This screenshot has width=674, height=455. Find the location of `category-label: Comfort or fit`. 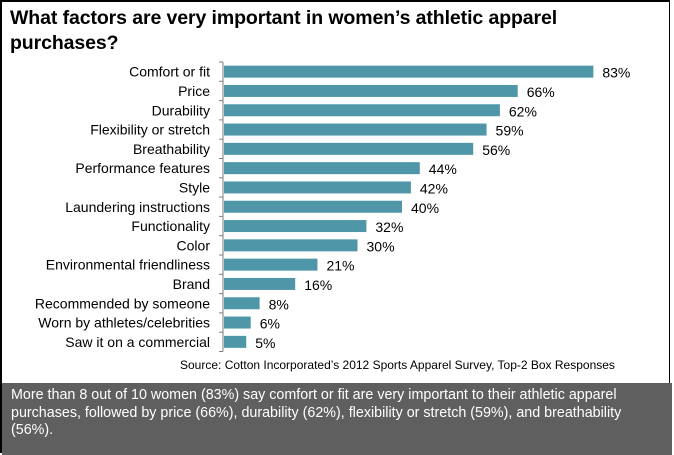

category-label: Comfort or fit is located at coordinates (169, 72).